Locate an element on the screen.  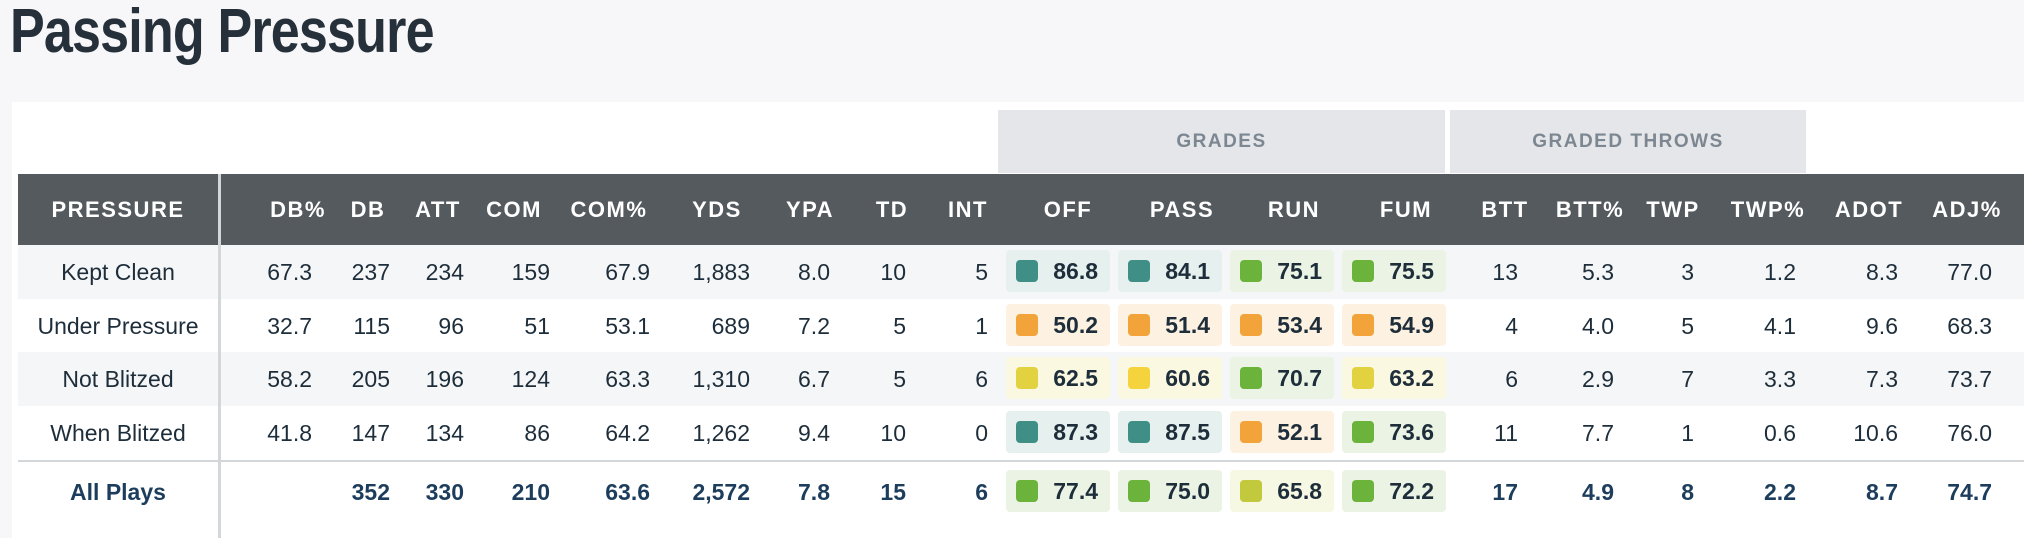
cell-twp-pct: 4.1 is located at coordinates (1780, 326).